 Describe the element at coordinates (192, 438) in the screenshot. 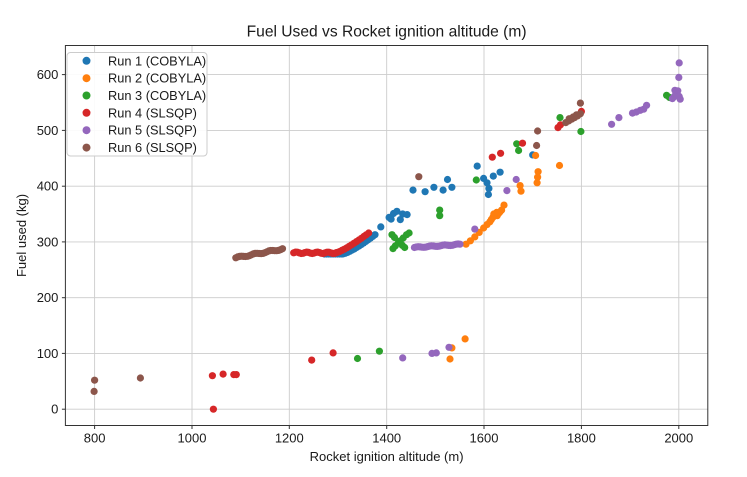

I see `svg-text: 1000` at that location.